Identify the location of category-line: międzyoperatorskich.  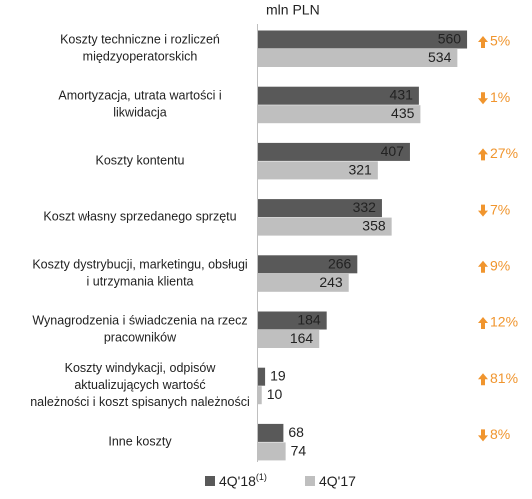
(140, 57).